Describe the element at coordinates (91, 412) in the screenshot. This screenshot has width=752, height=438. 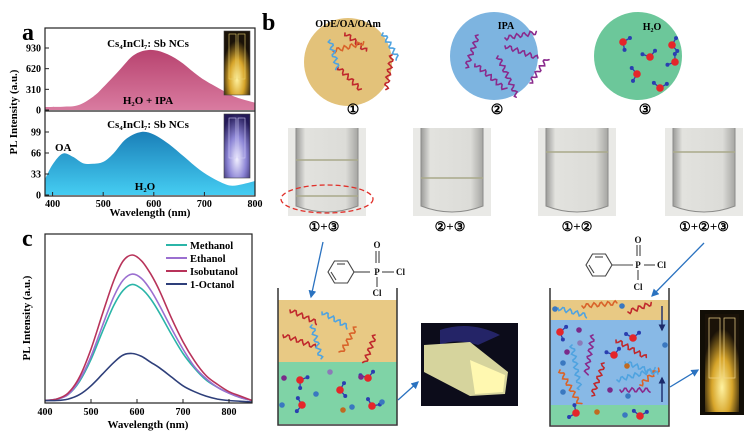
I see `c-xtick-label: 500` at that location.